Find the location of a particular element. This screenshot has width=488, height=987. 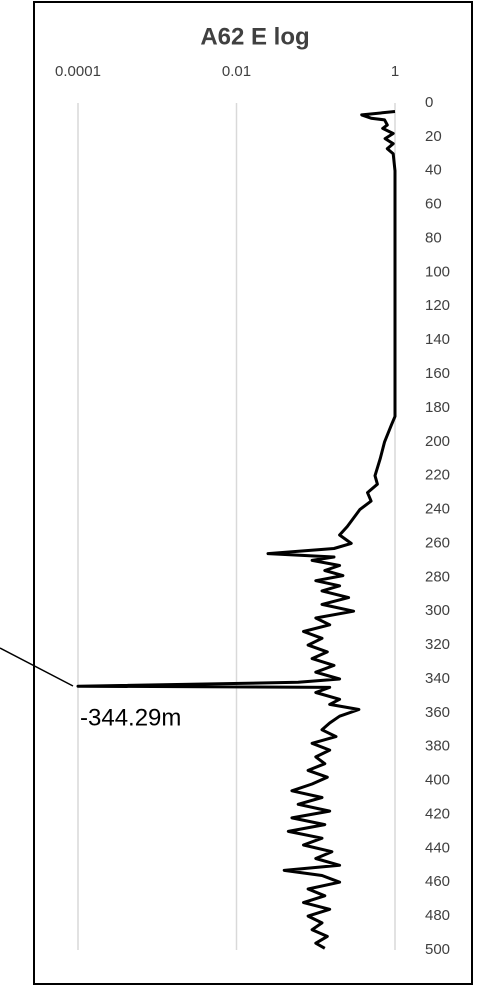

y-tick-label: 60 is located at coordinates (433, 204).